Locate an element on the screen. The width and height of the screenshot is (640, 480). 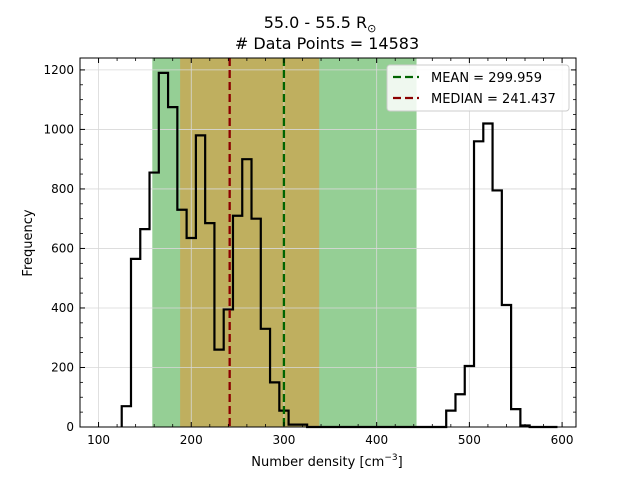
y-axis-label: Frequency is located at coordinates (28, 242).